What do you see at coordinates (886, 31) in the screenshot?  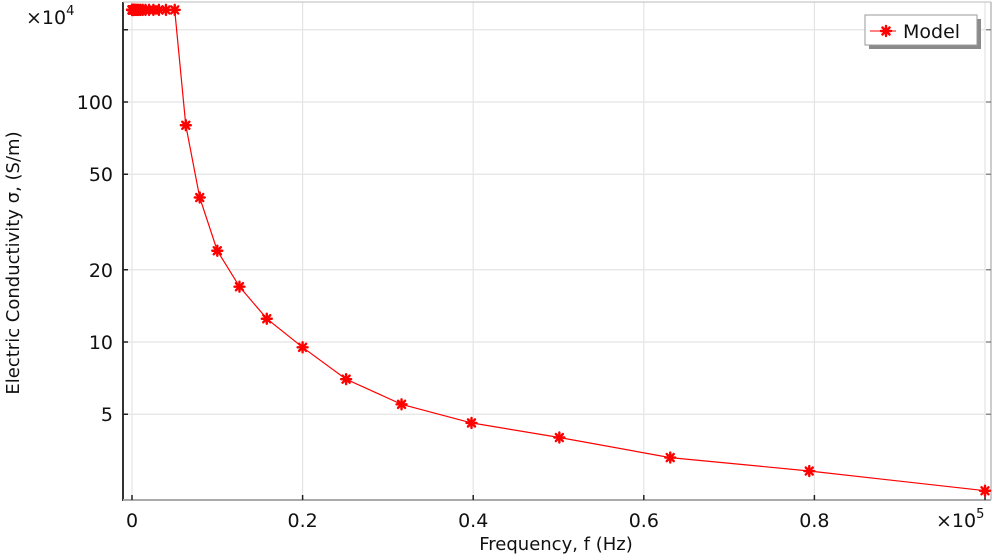 I see `asterisk-marker-icon` at bounding box center [886, 31].